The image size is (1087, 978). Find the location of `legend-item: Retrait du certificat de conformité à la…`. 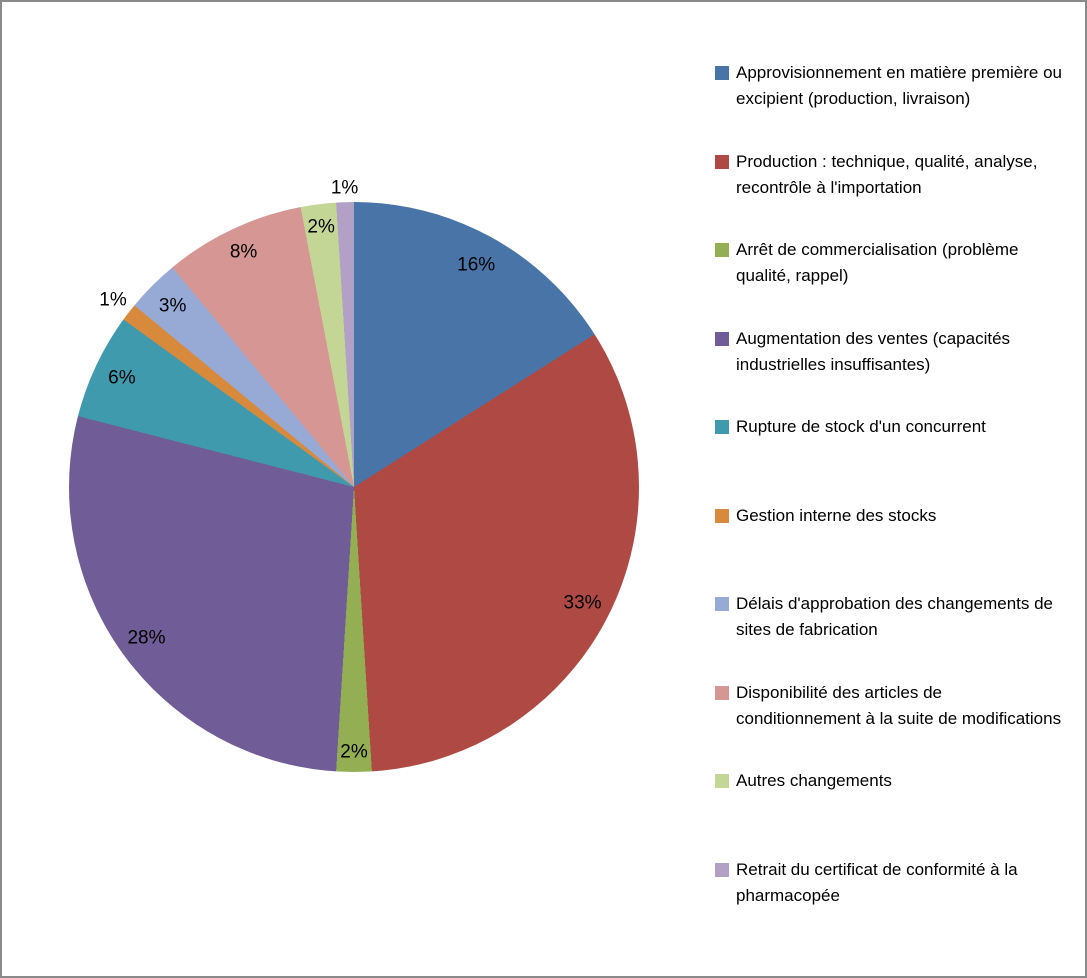

legend-item: Retrait du certificat de conformité à la… is located at coordinates (893, 883).